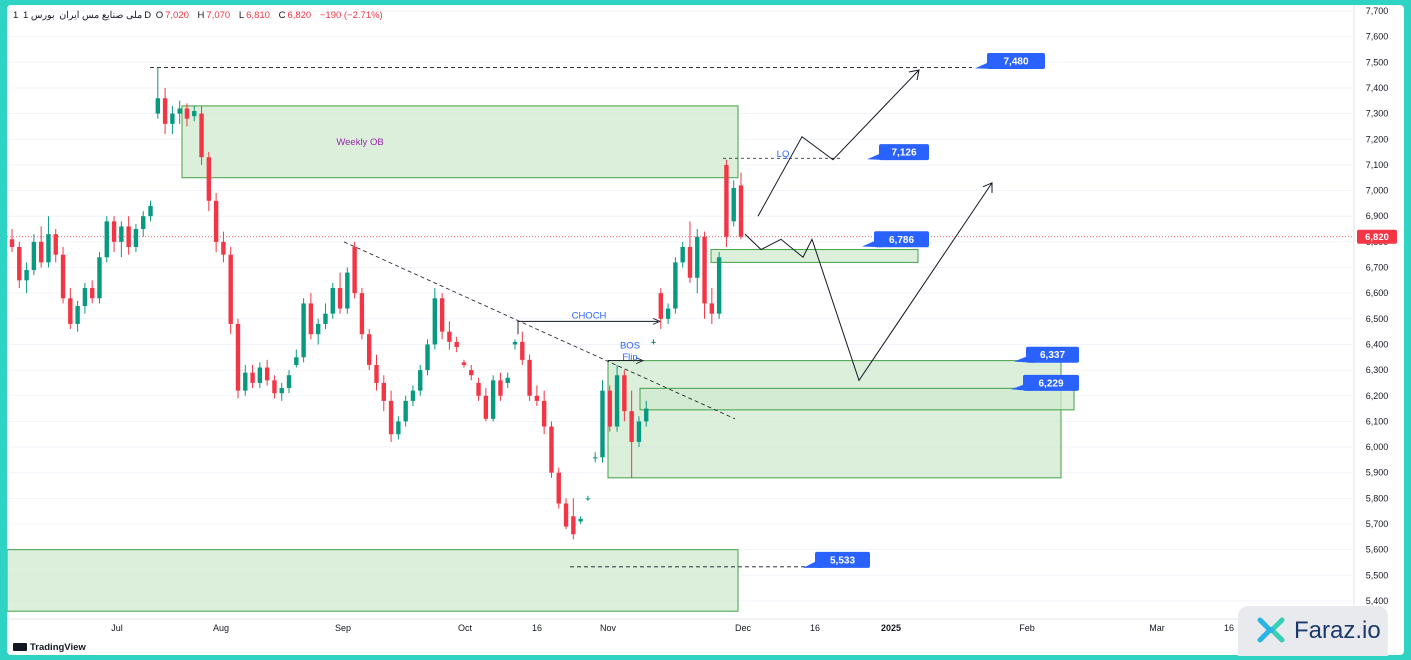 The width and height of the screenshot is (1411, 660). What do you see at coordinates (465, 628) in the screenshot?
I see `x-tick-label: Oct` at bounding box center [465, 628].